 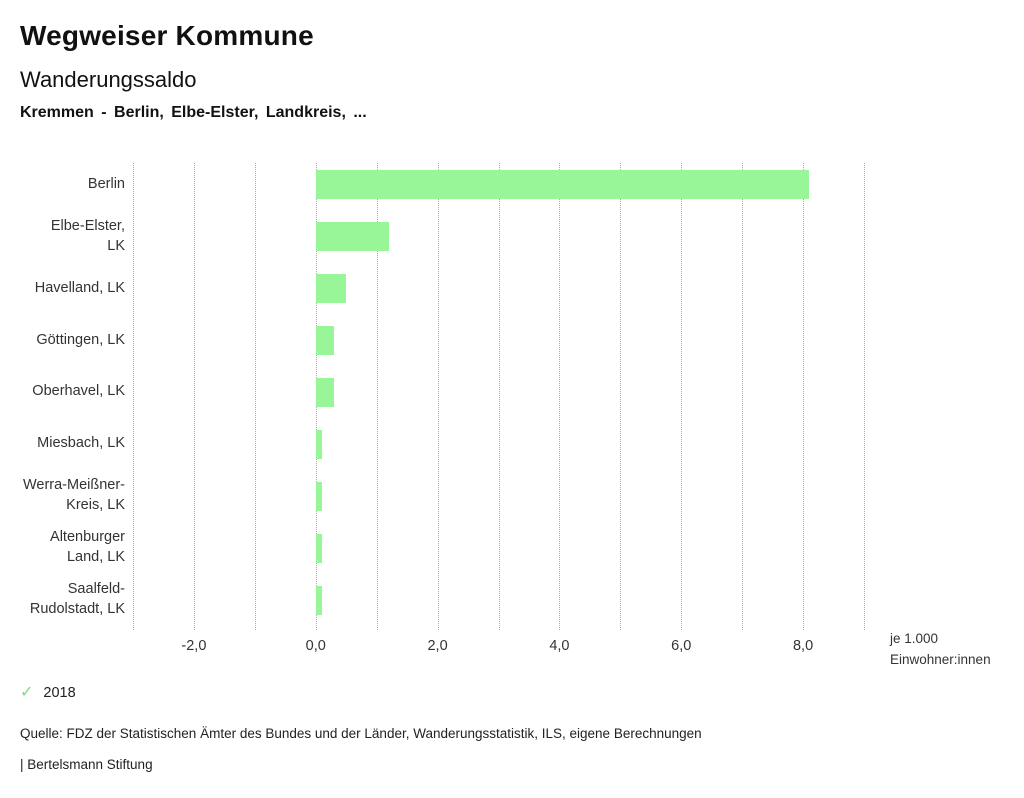 I want to click on x-tick-label: 2,0, so click(x=437, y=646).